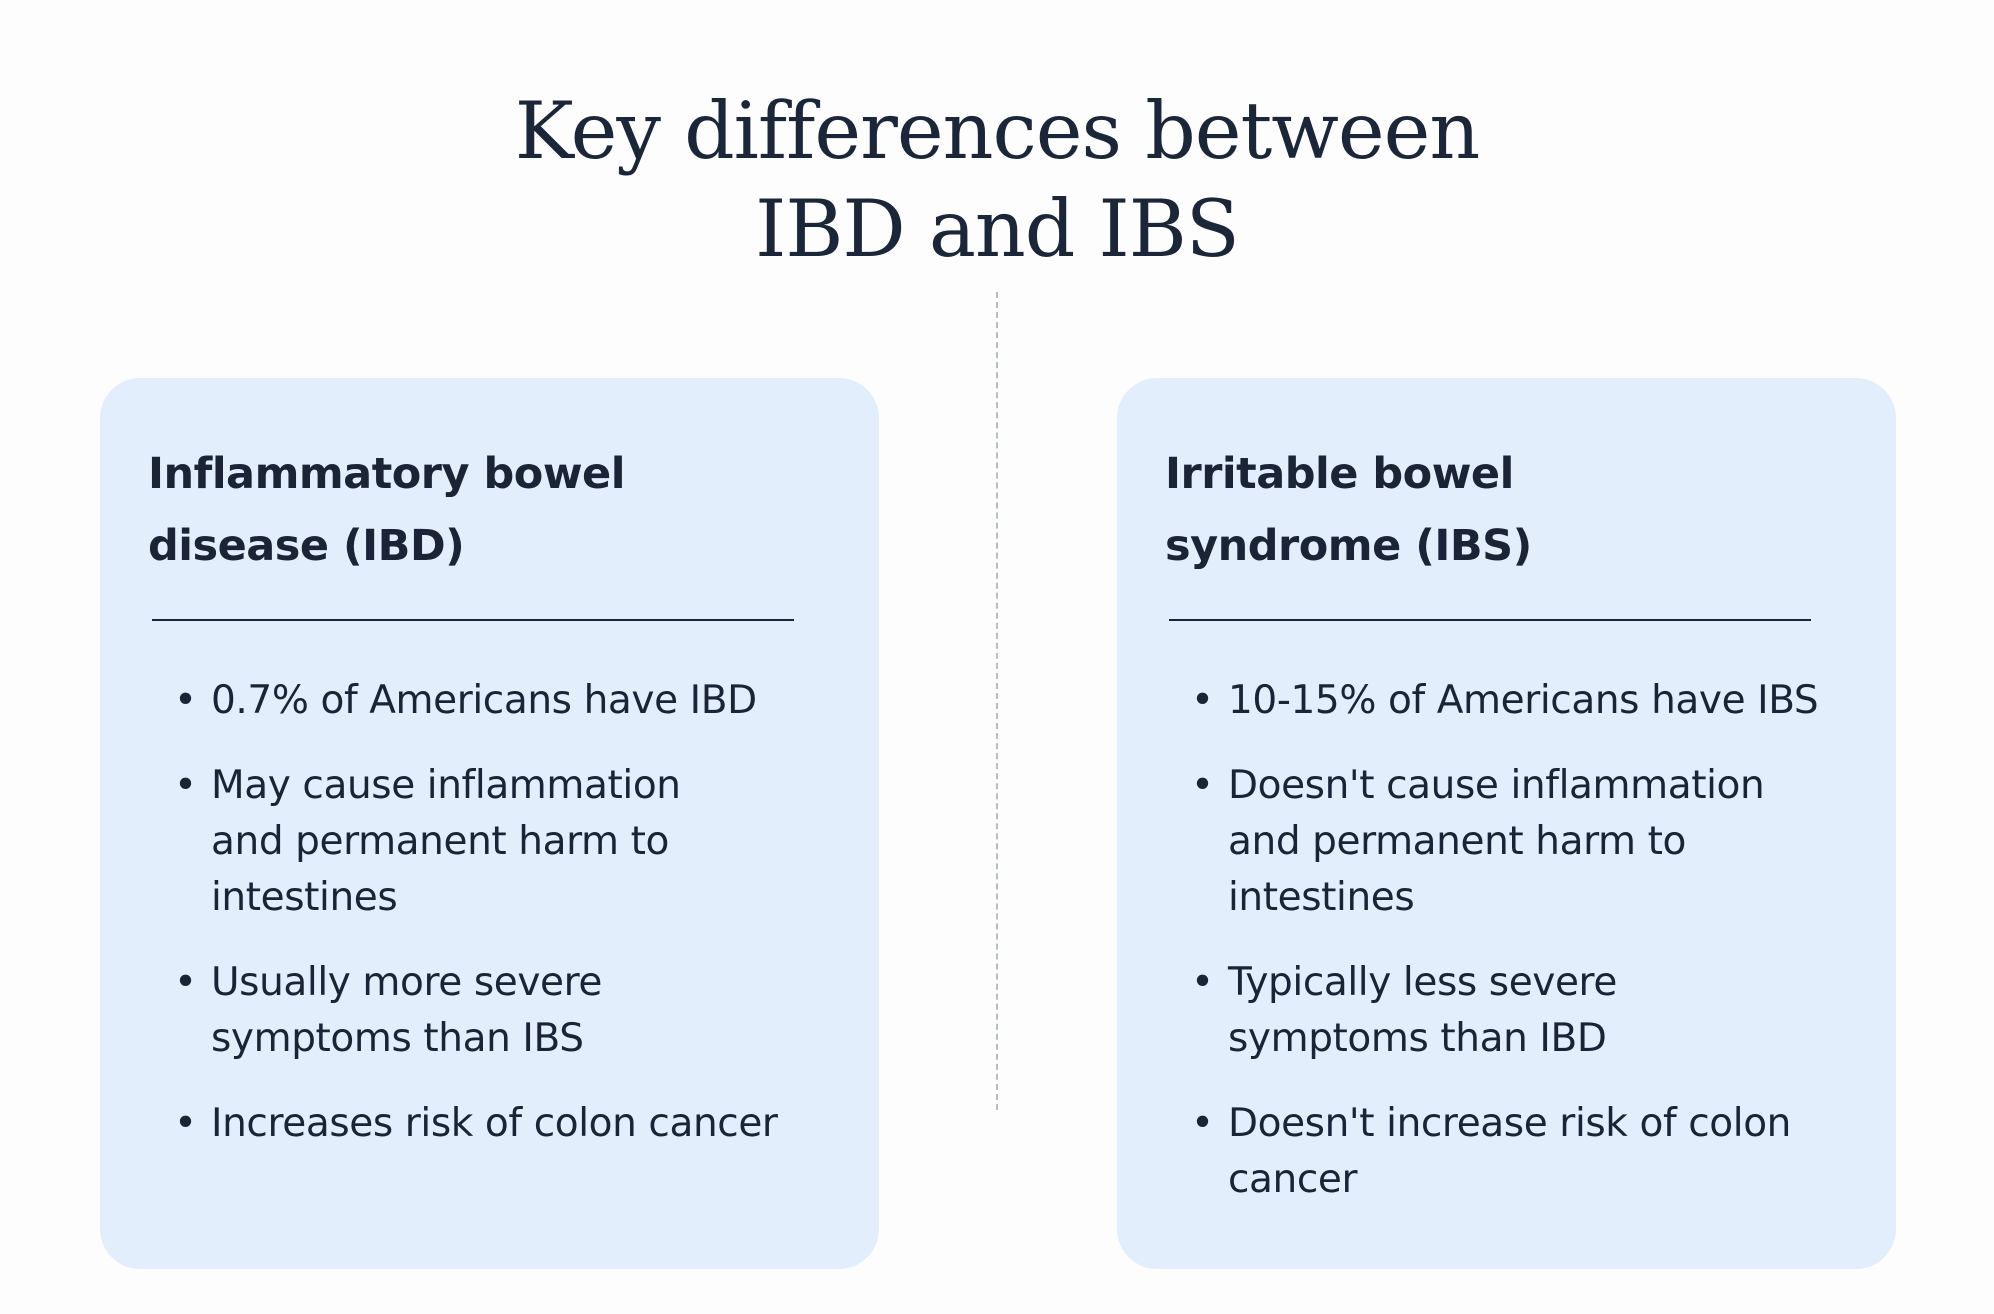  I want to click on list-item: • Doesn't increase risk of colon cancer, so click(1506, 1152).